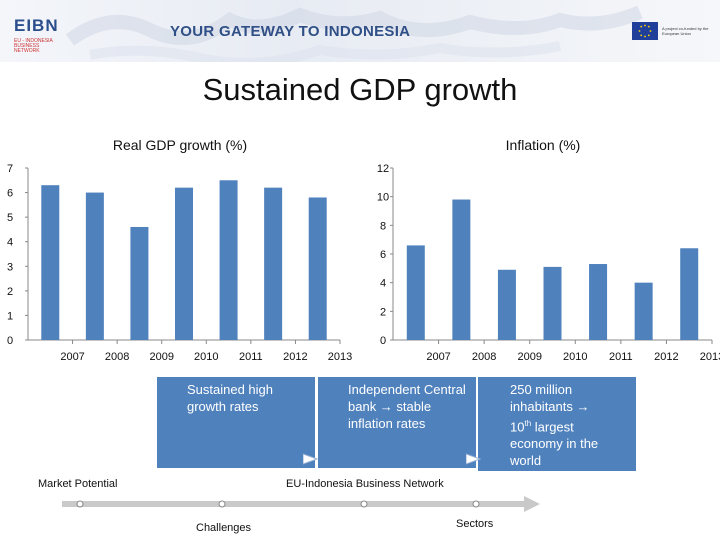 Image resolution: width=720 pixels, height=540 pixels. I want to click on gdp-ytick-label: 6, so click(10, 194).